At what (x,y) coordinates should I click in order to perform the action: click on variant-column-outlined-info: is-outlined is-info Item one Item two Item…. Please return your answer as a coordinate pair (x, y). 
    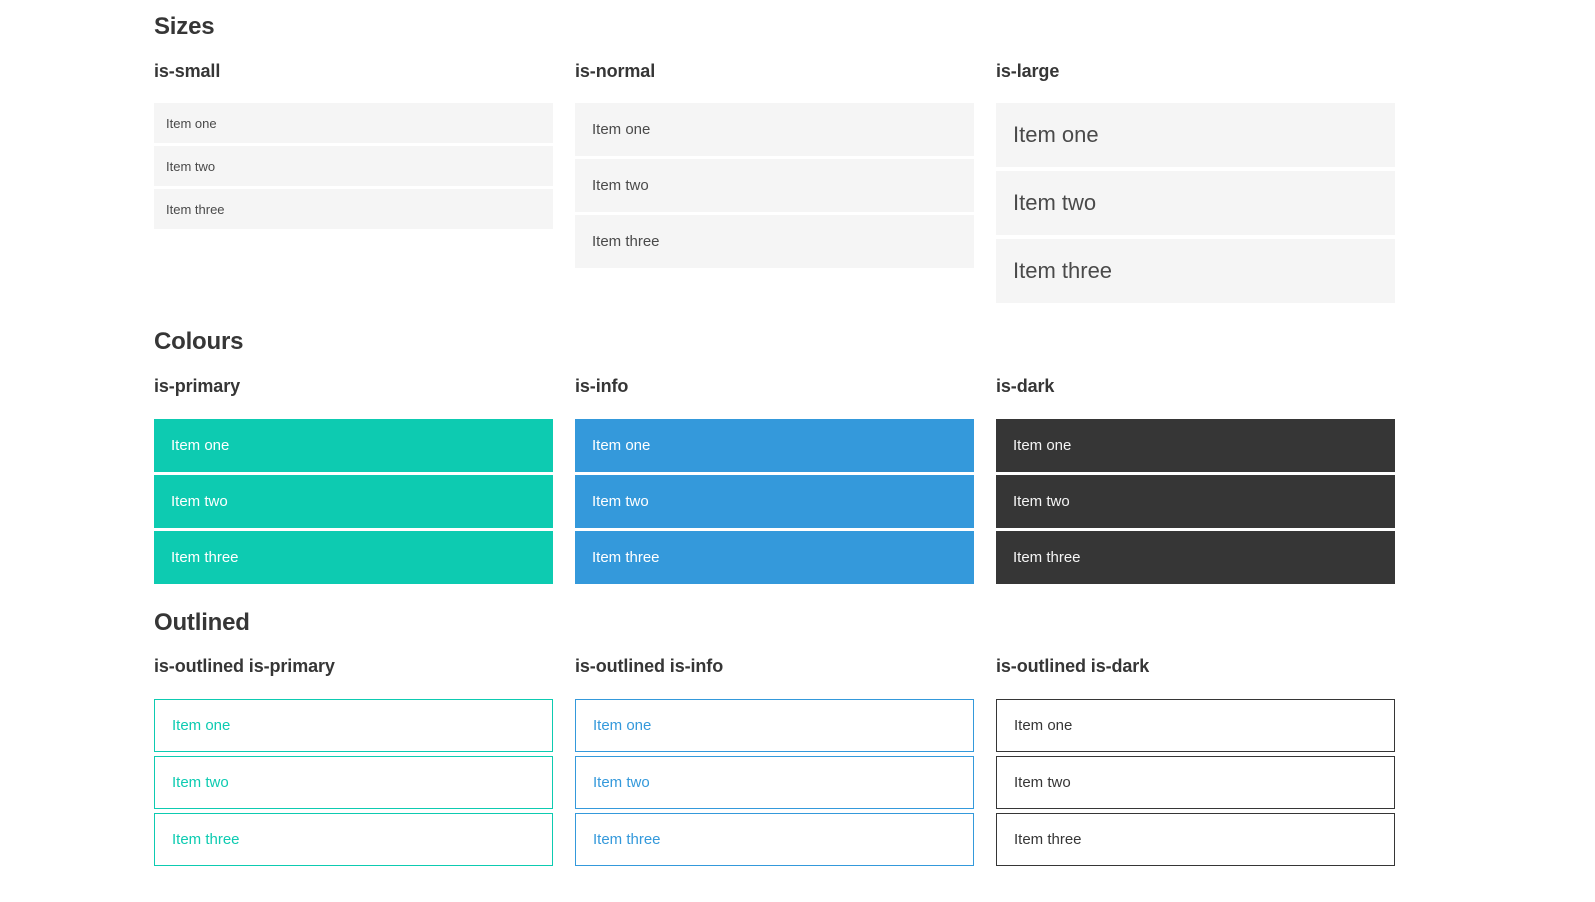
    Looking at the image, I should click on (774, 761).